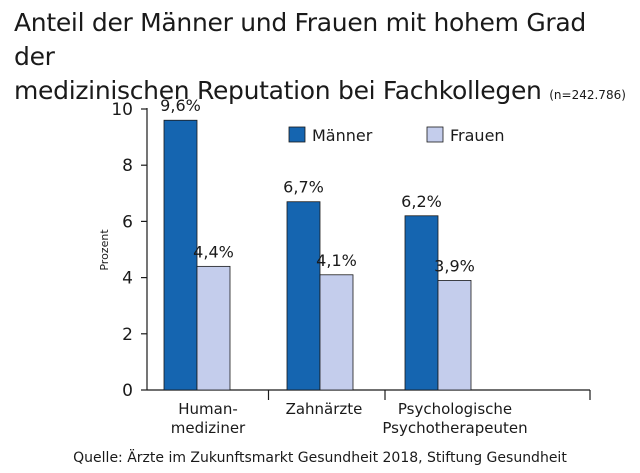 This screenshot has width=640, height=473. I want to click on x-category-label: mediziner, so click(208, 428).